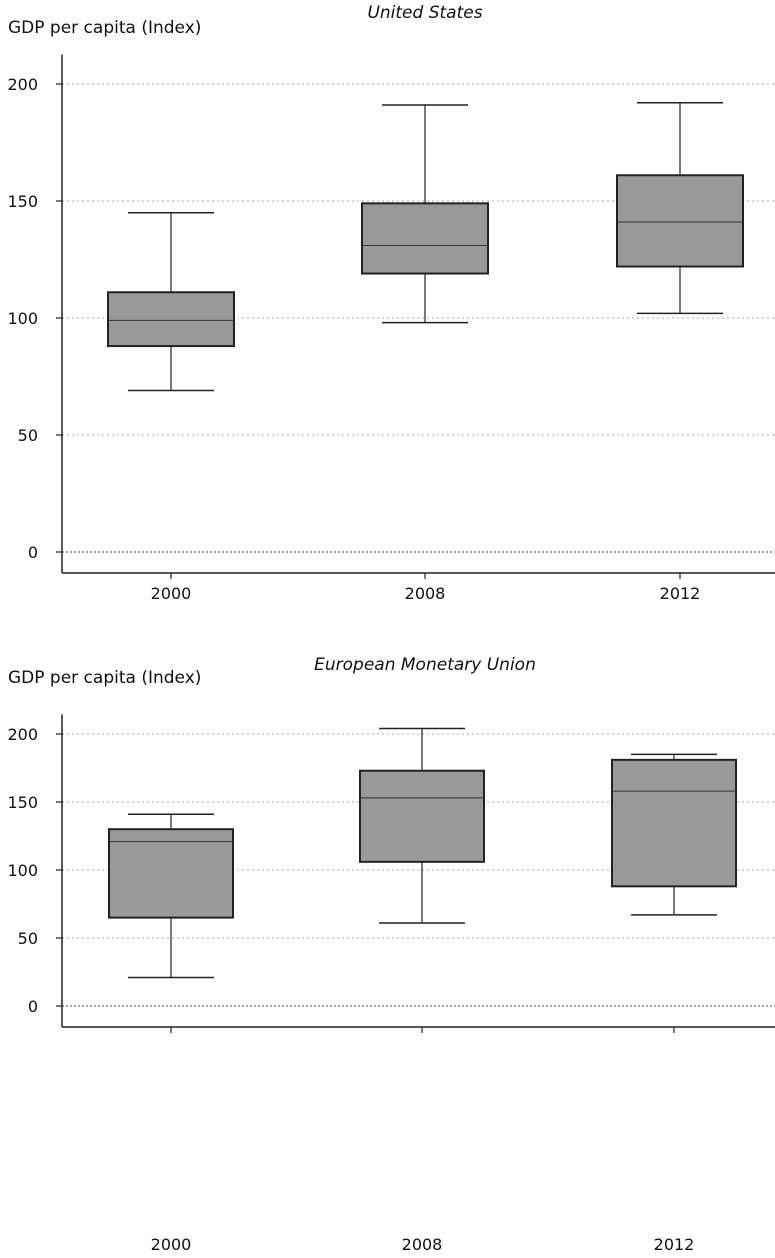  What do you see at coordinates (425, 13) in the screenshot?
I see `chart-title: United States` at bounding box center [425, 13].